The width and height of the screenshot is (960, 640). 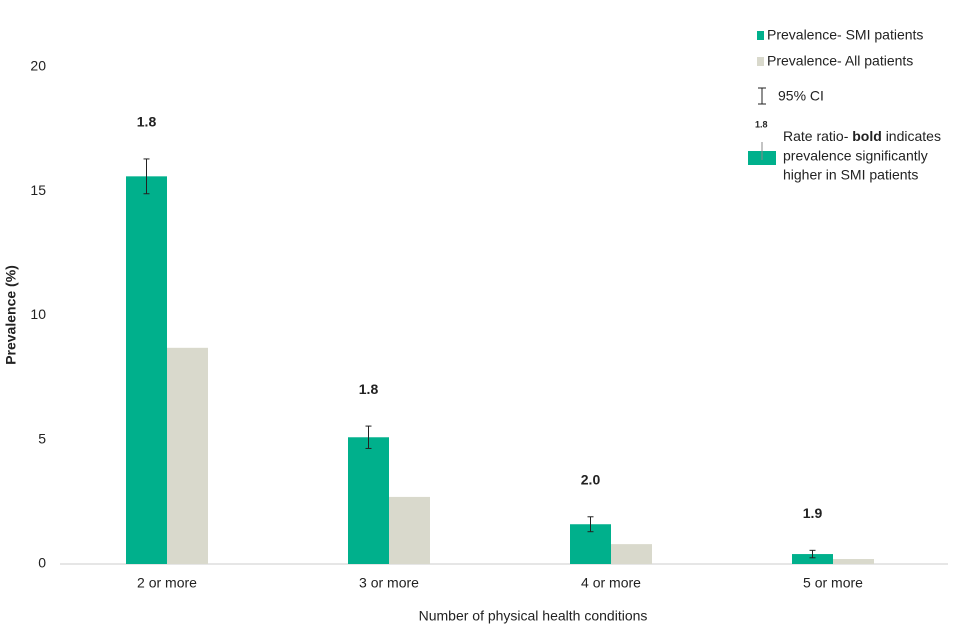 I want to click on note-part: Rate ratio-, so click(x=816, y=136).